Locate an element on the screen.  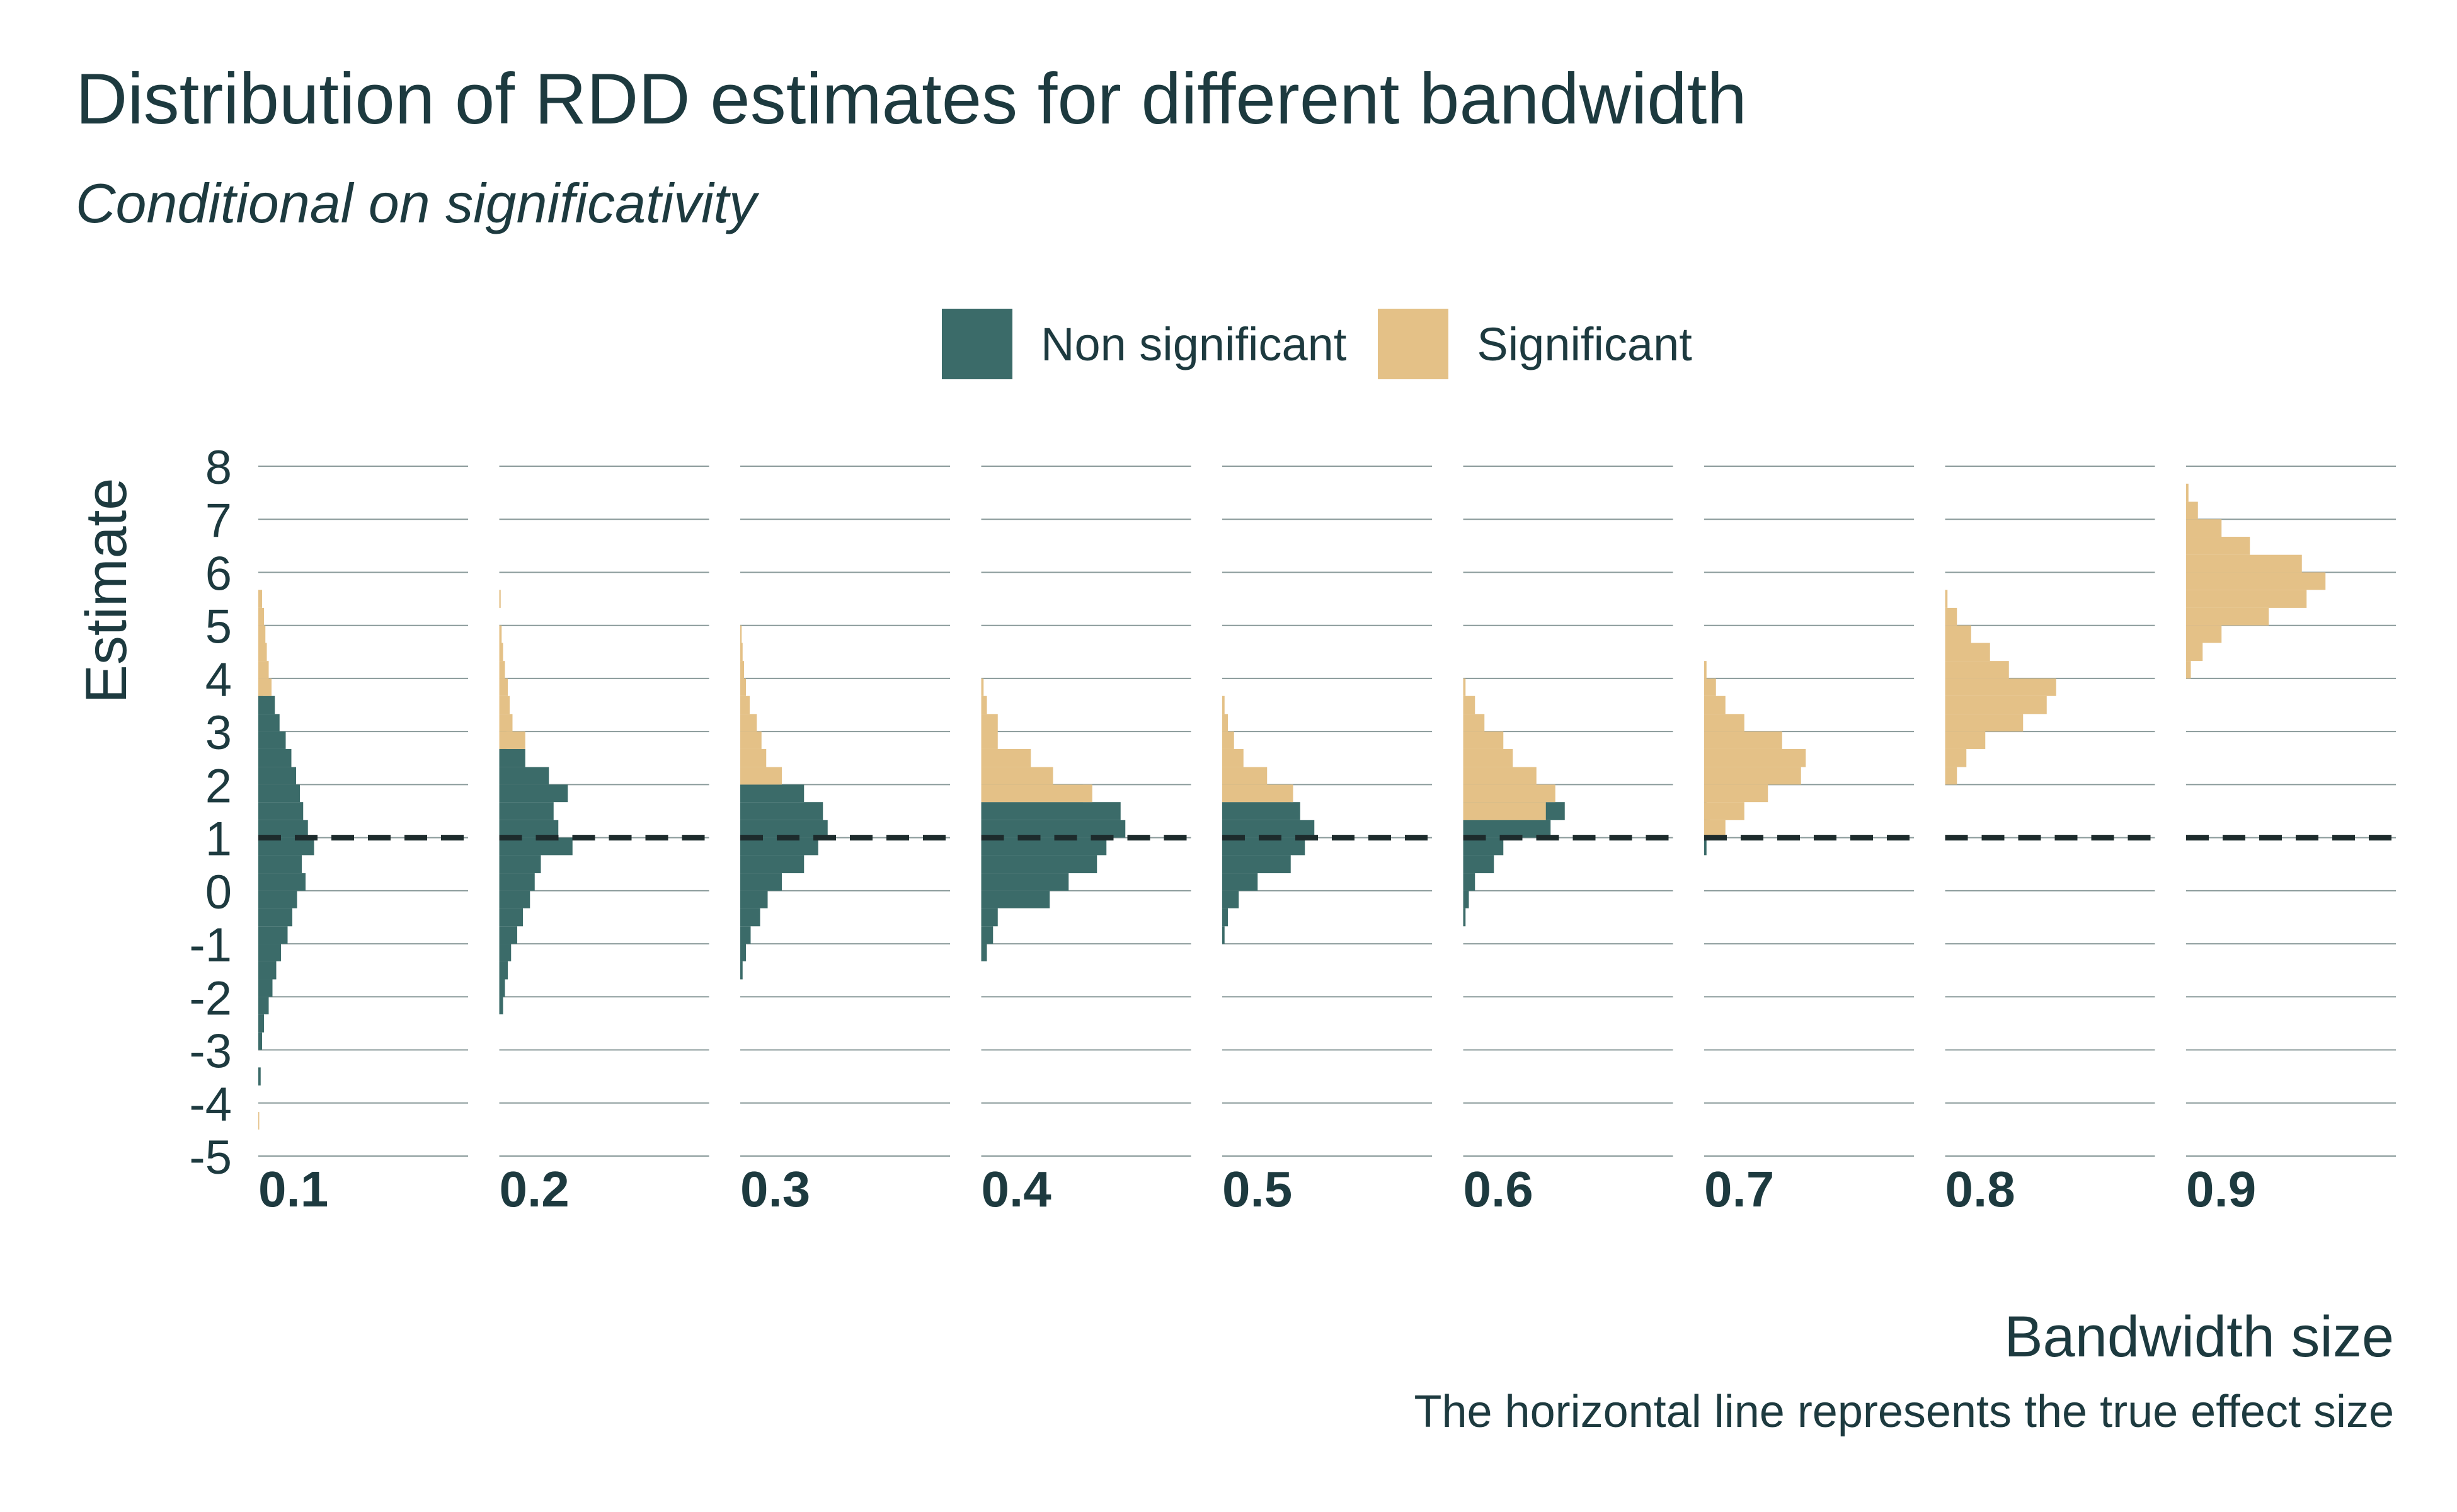
y-tick-label: 2 is located at coordinates (218, 786).